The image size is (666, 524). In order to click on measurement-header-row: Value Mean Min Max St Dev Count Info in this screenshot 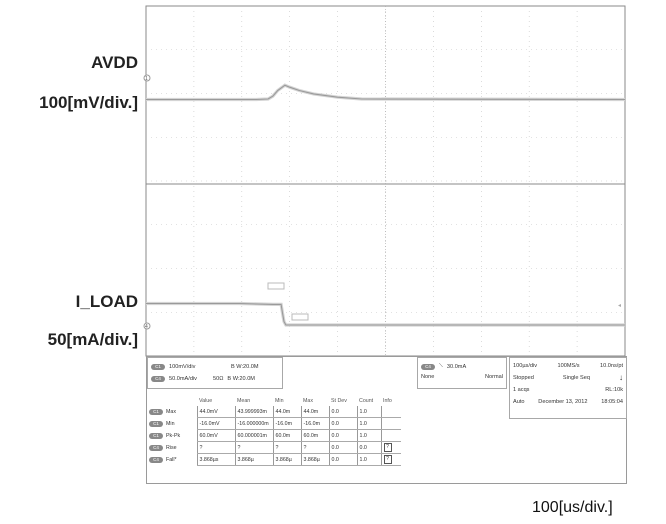, I will do `click(274, 400)`.